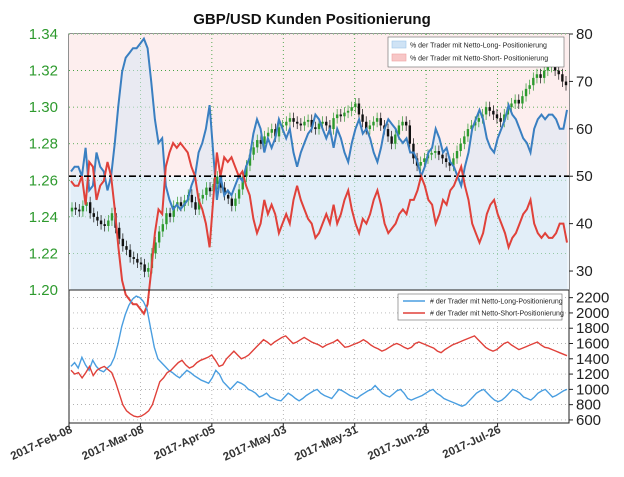  What do you see at coordinates (43, 180) in the screenshot?
I see `left-tick-label: 1.26` at bounding box center [43, 180].